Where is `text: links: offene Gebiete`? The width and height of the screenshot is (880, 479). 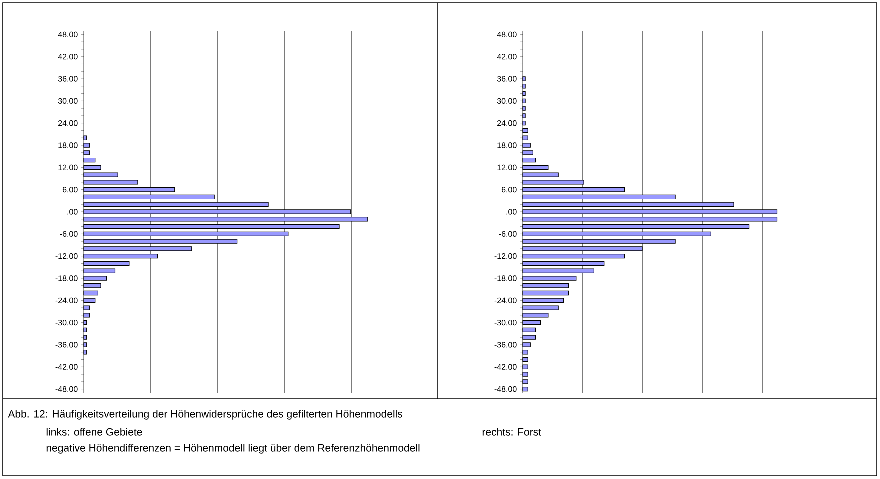 text: links: offene Gebiete is located at coordinates (94, 432).